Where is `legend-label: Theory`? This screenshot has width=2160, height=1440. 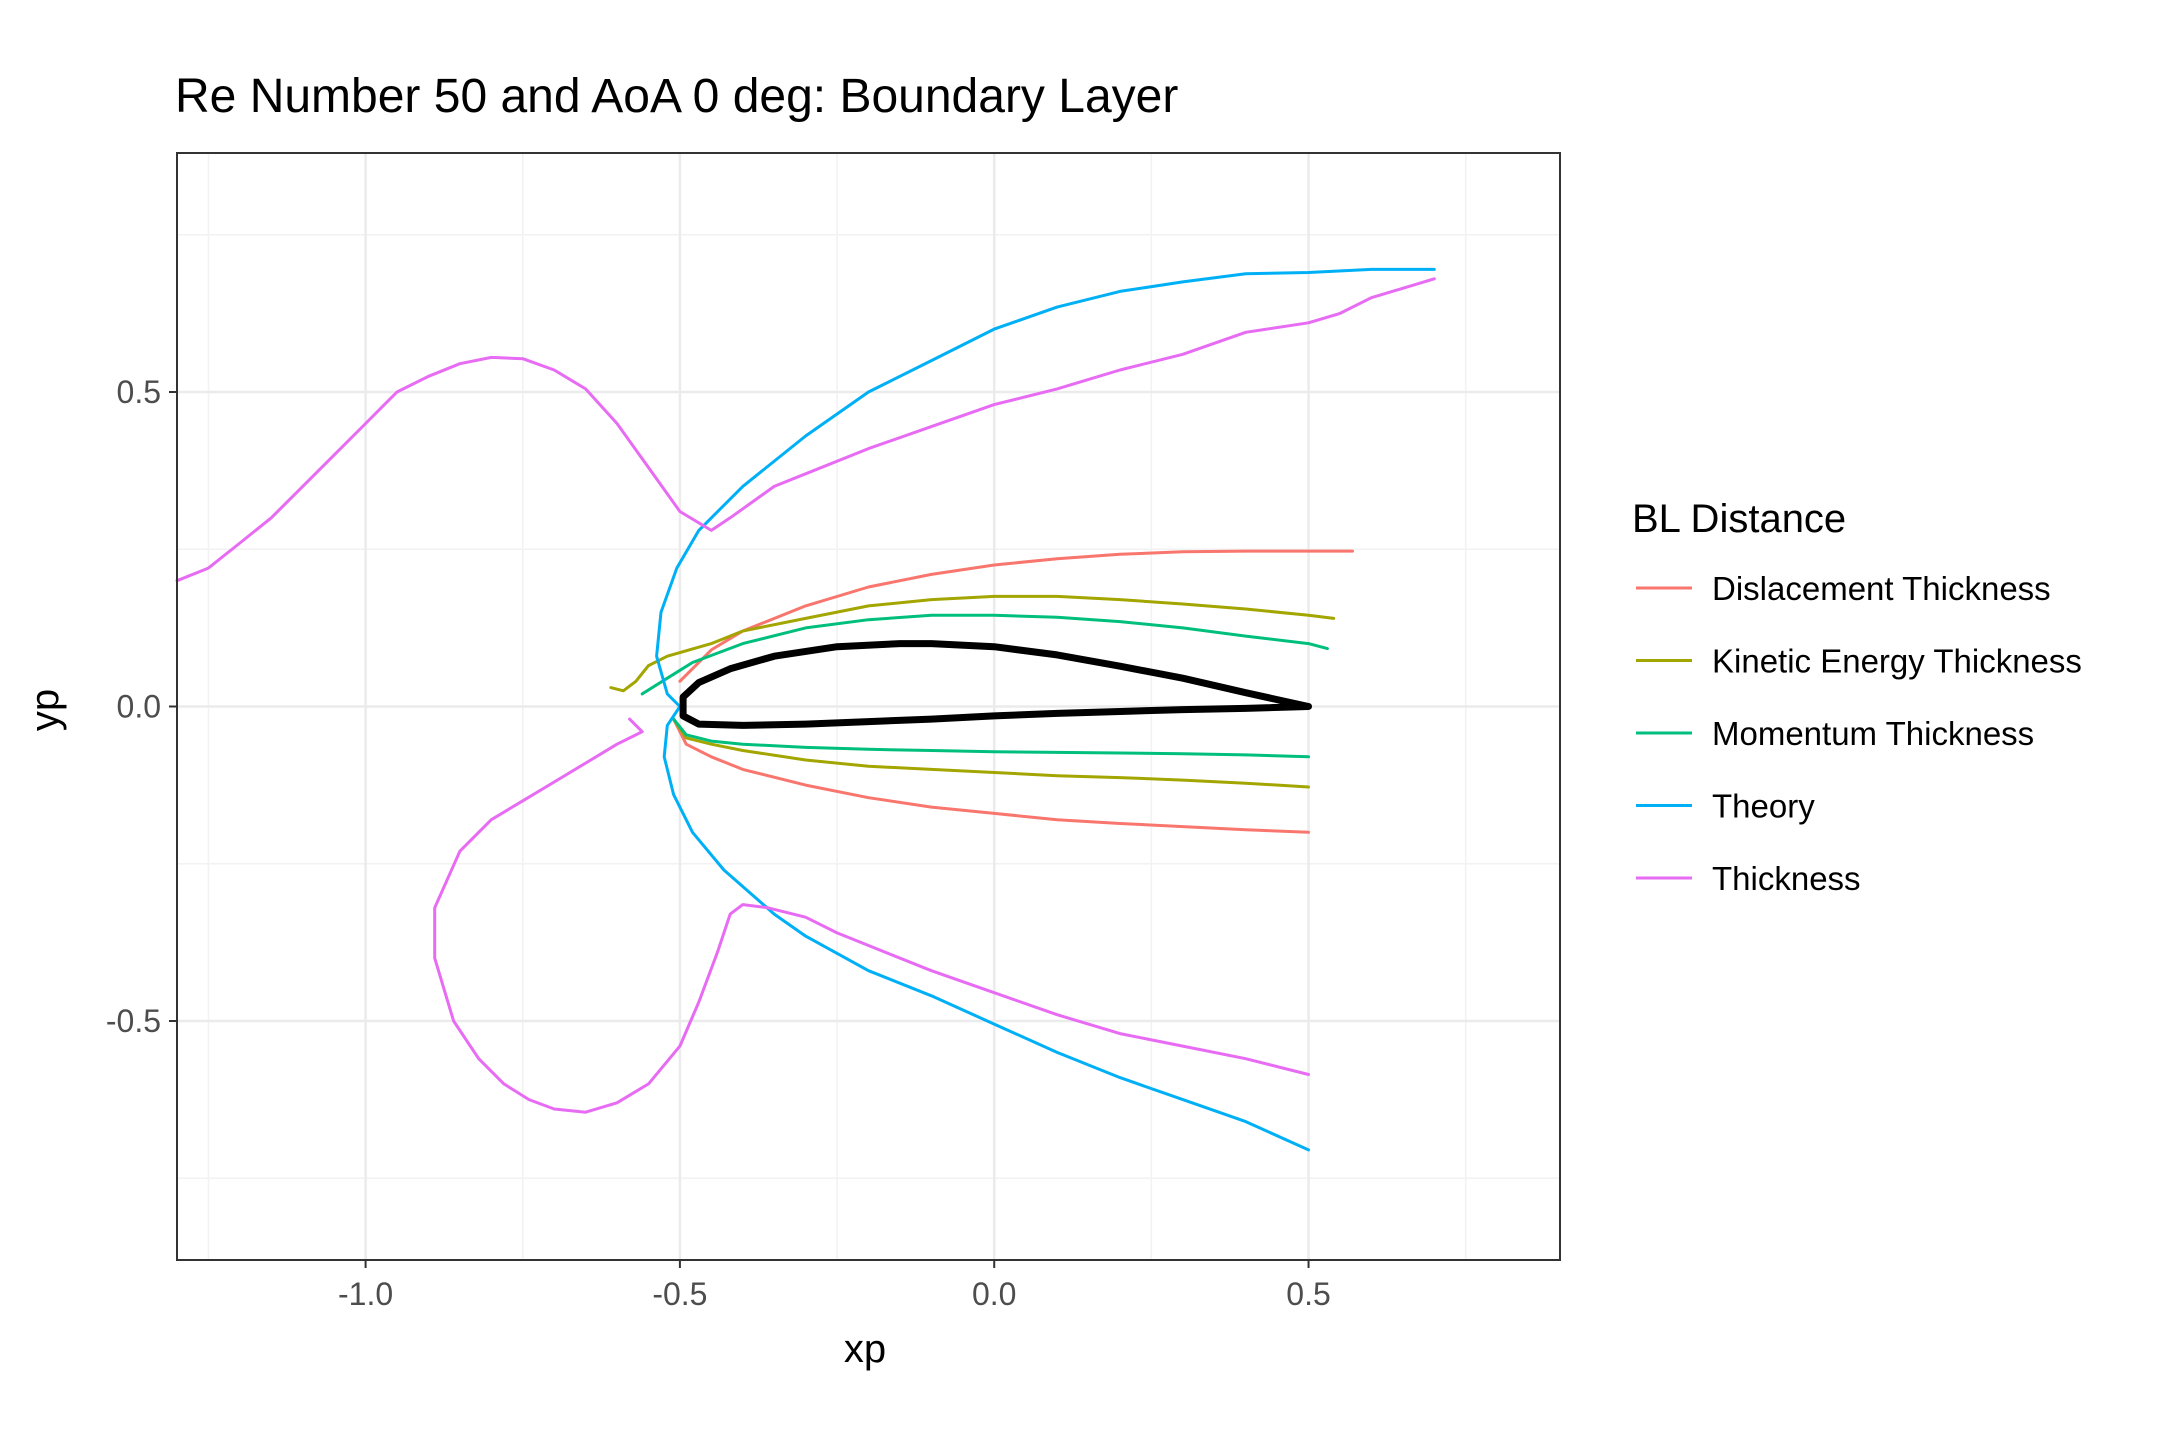 legend-label: Theory is located at coordinates (1763, 806).